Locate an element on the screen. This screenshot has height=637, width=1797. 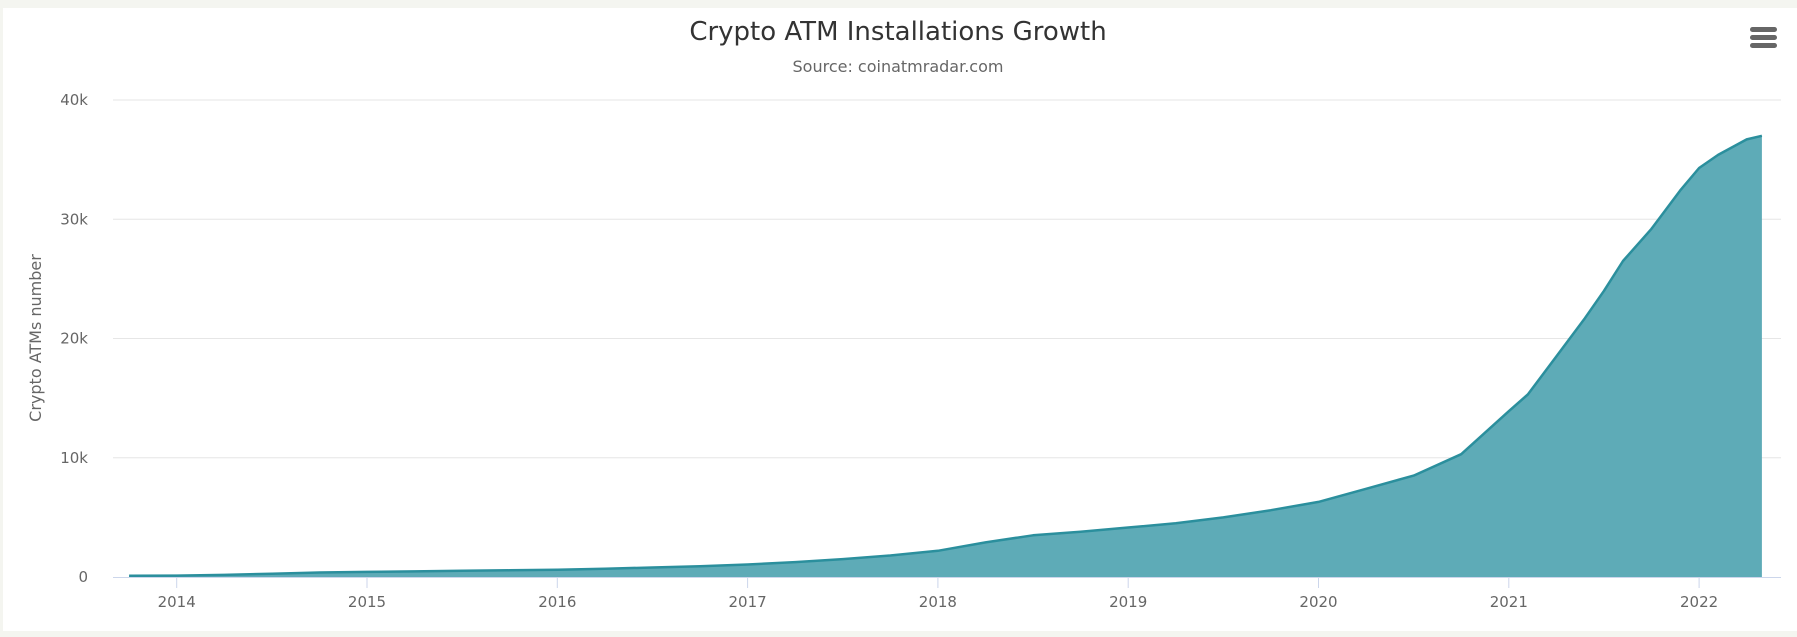
y-tick-label: 40k is located at coordinates (74, 100).